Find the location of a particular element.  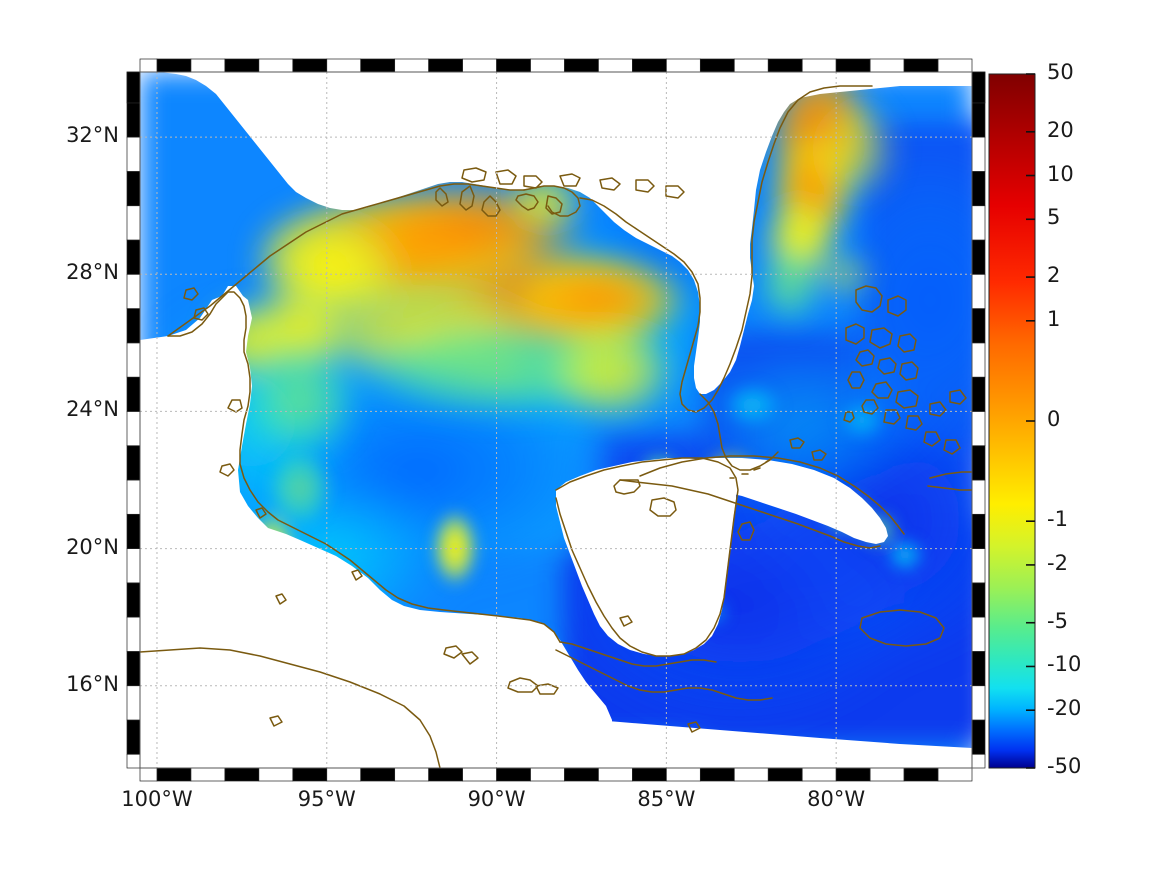

y-tick-label: 16°N is located at coordinates (92, 683).